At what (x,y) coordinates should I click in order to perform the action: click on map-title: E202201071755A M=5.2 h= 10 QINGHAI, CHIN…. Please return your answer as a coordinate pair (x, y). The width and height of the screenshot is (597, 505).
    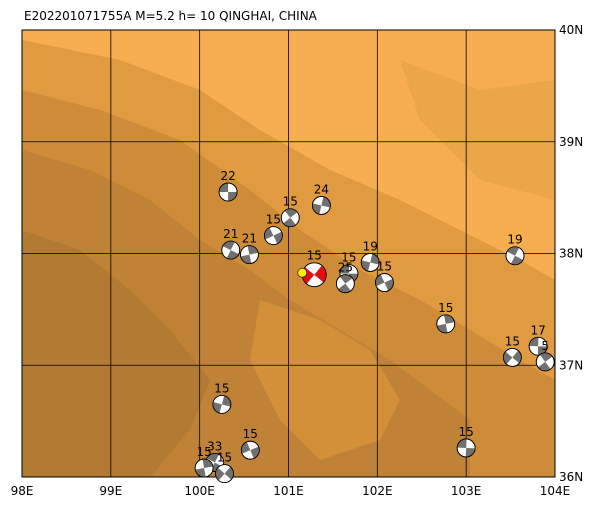
    Looking at the image, I should click on (171, 16).